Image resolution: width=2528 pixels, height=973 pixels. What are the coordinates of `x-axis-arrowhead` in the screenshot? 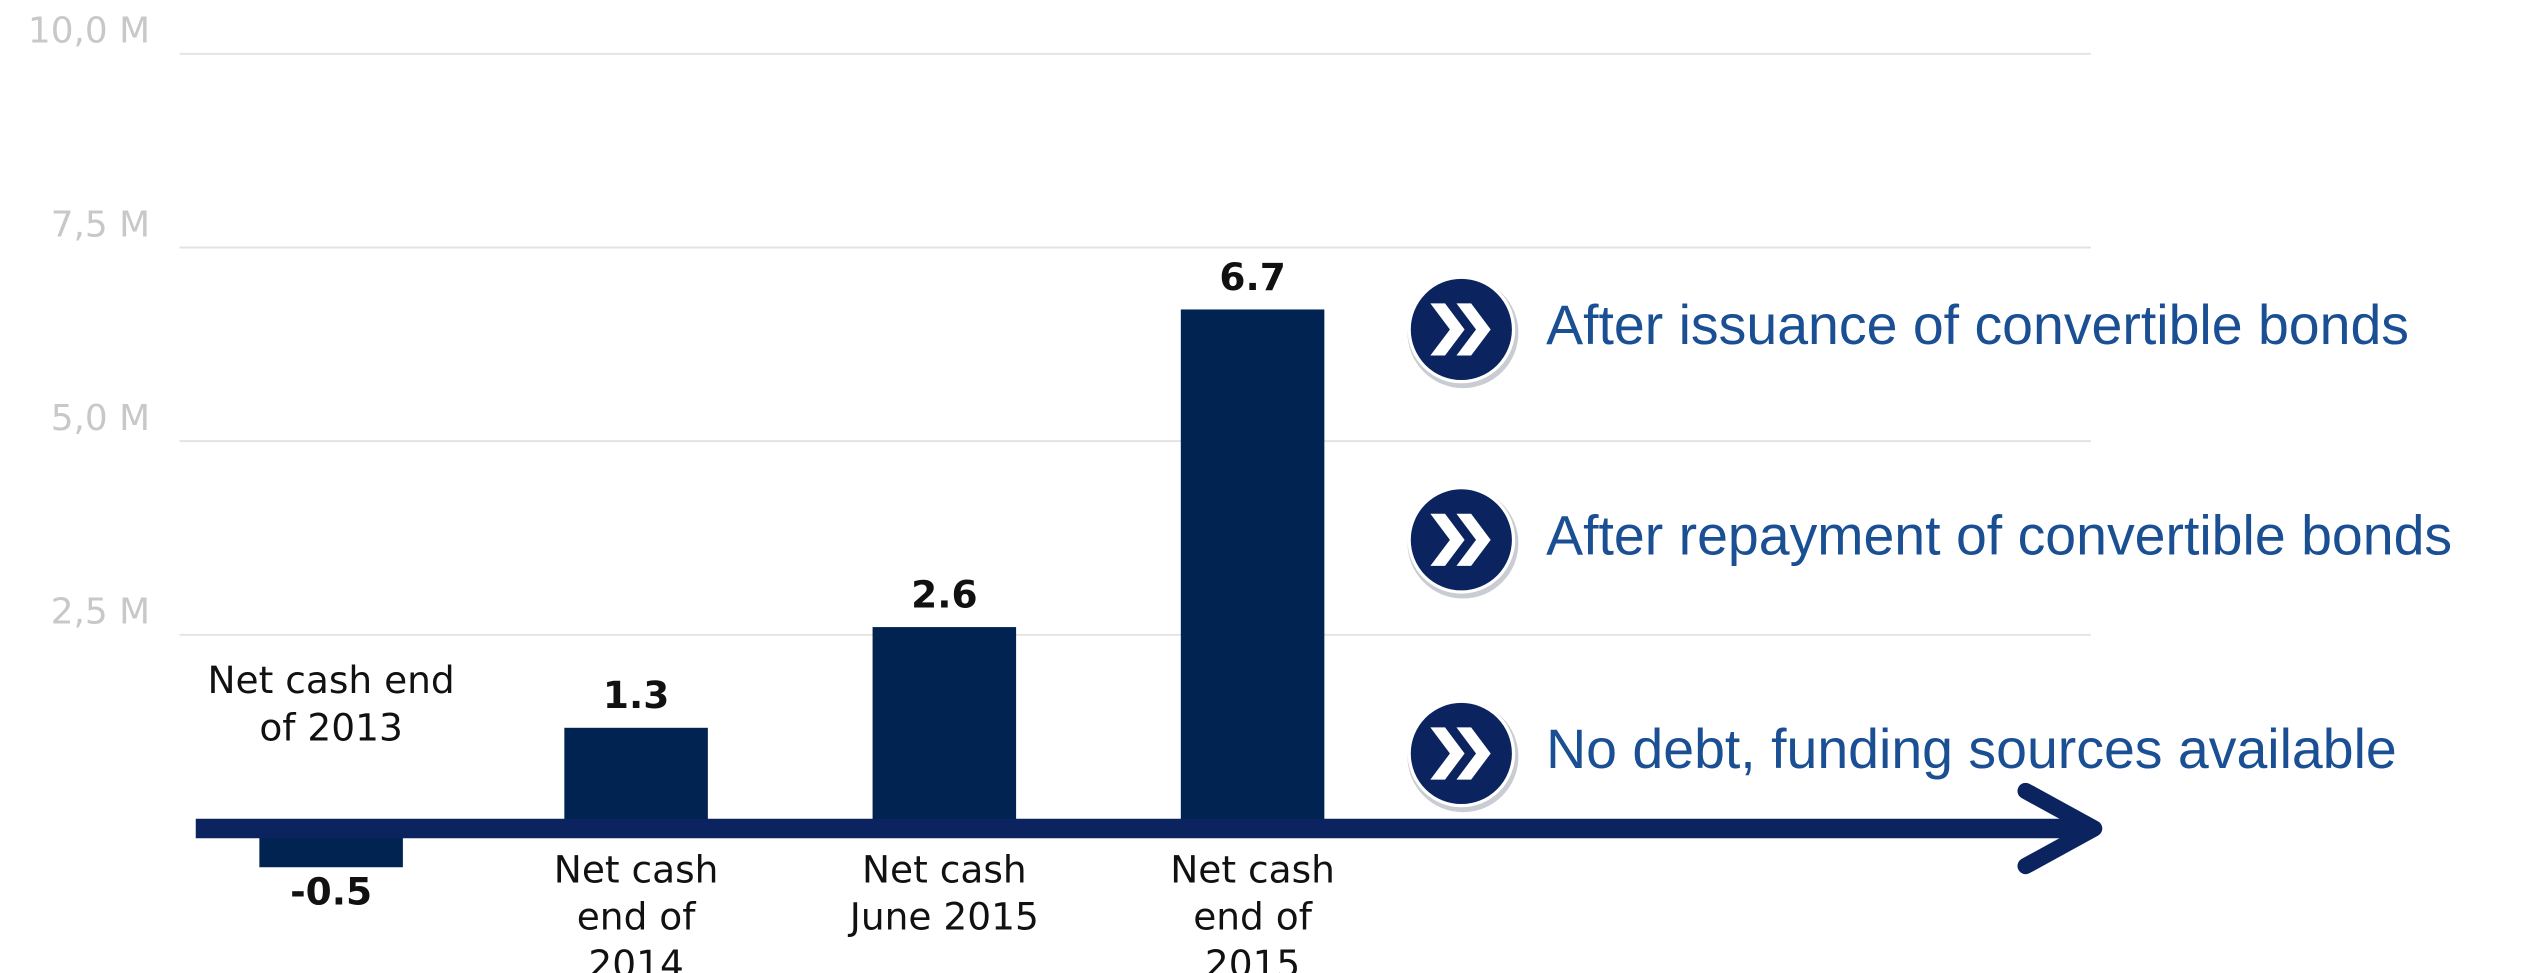 It's located at (2060, 828).